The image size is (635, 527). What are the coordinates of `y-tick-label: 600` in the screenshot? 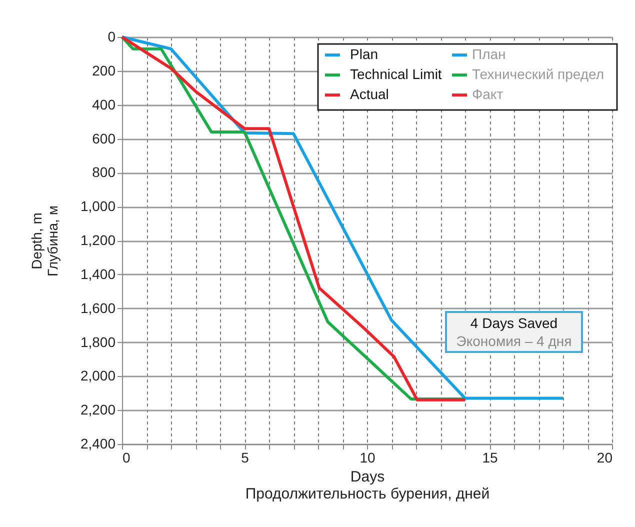 It's located at (104, 138).